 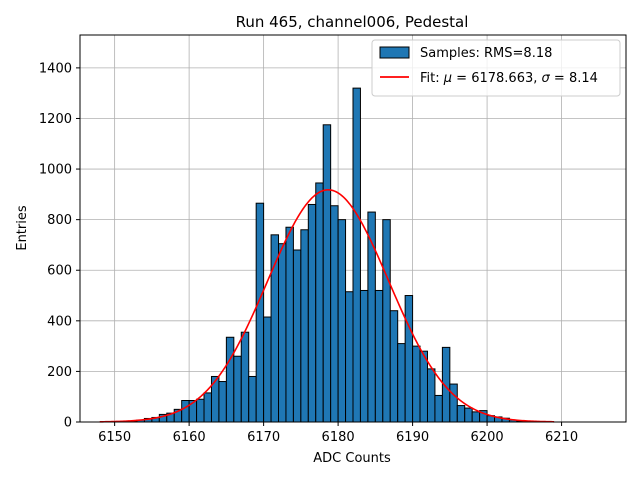 I want to click on chart-title: Run 465, channel006, Pedestal, so click(x=352, y=22).